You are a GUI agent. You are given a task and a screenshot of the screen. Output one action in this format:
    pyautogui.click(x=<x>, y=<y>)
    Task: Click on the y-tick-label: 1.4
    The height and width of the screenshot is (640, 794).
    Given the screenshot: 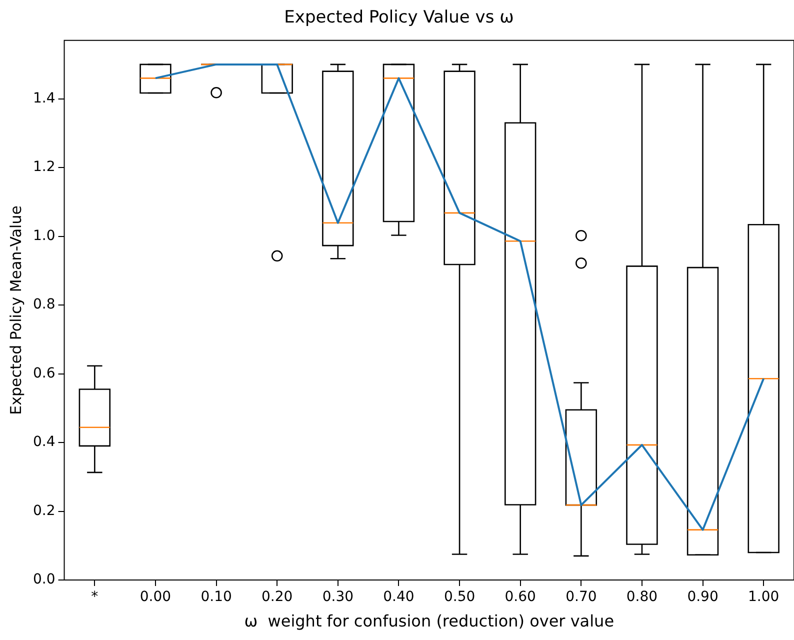 What is the action you would take?
    pyautogui.click(x=44, y=98)
    